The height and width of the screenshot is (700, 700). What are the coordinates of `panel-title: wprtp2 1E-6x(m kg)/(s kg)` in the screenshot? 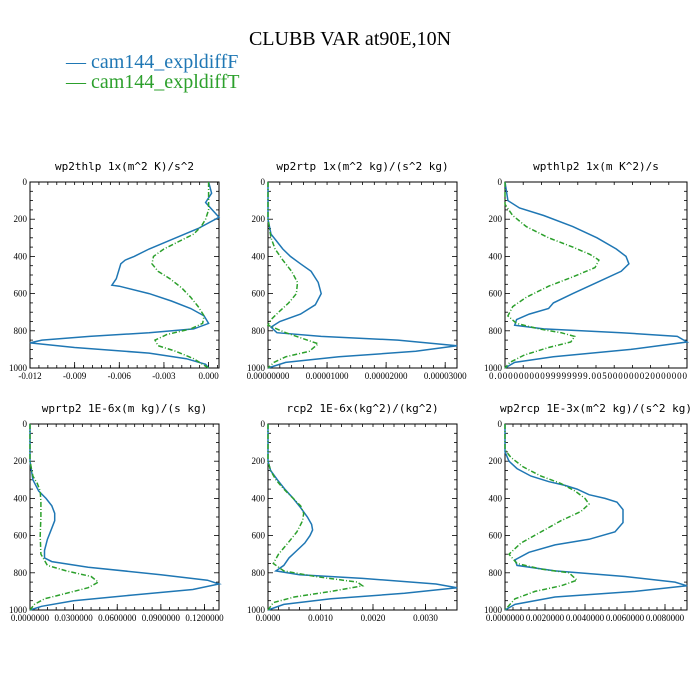 It's located at (125, 408).